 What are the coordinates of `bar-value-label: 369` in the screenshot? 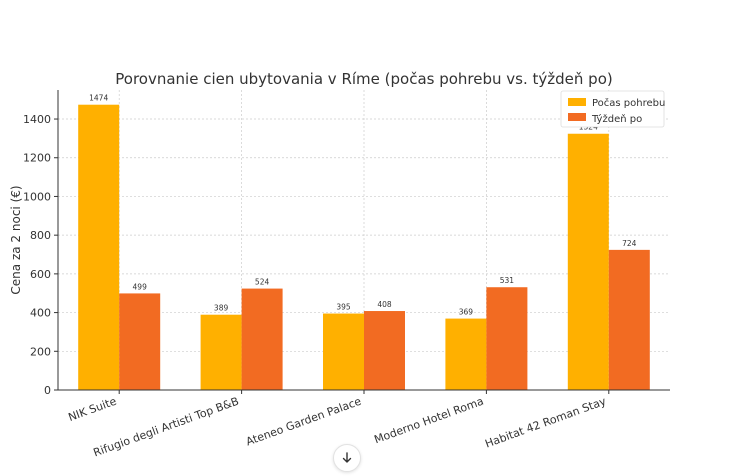 It's located at (466, 312).